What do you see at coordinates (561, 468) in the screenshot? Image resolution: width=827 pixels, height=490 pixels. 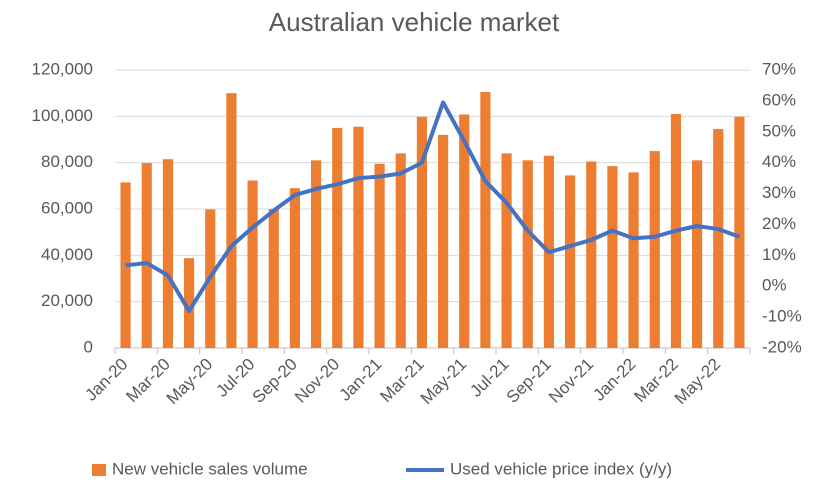 I see `legend-label: Used vehicle price index (y/y)` at bounding box center [561, 468].